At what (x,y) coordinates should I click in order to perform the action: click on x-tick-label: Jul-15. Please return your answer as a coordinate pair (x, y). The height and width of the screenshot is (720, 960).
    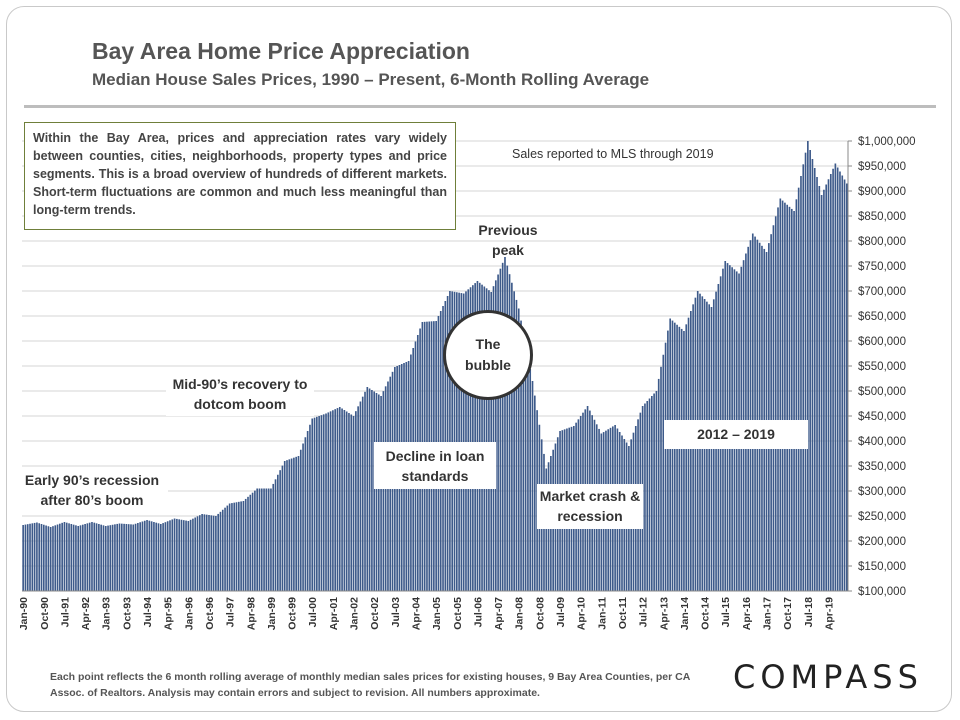
    Looking at the image, I should click on (726, 612).